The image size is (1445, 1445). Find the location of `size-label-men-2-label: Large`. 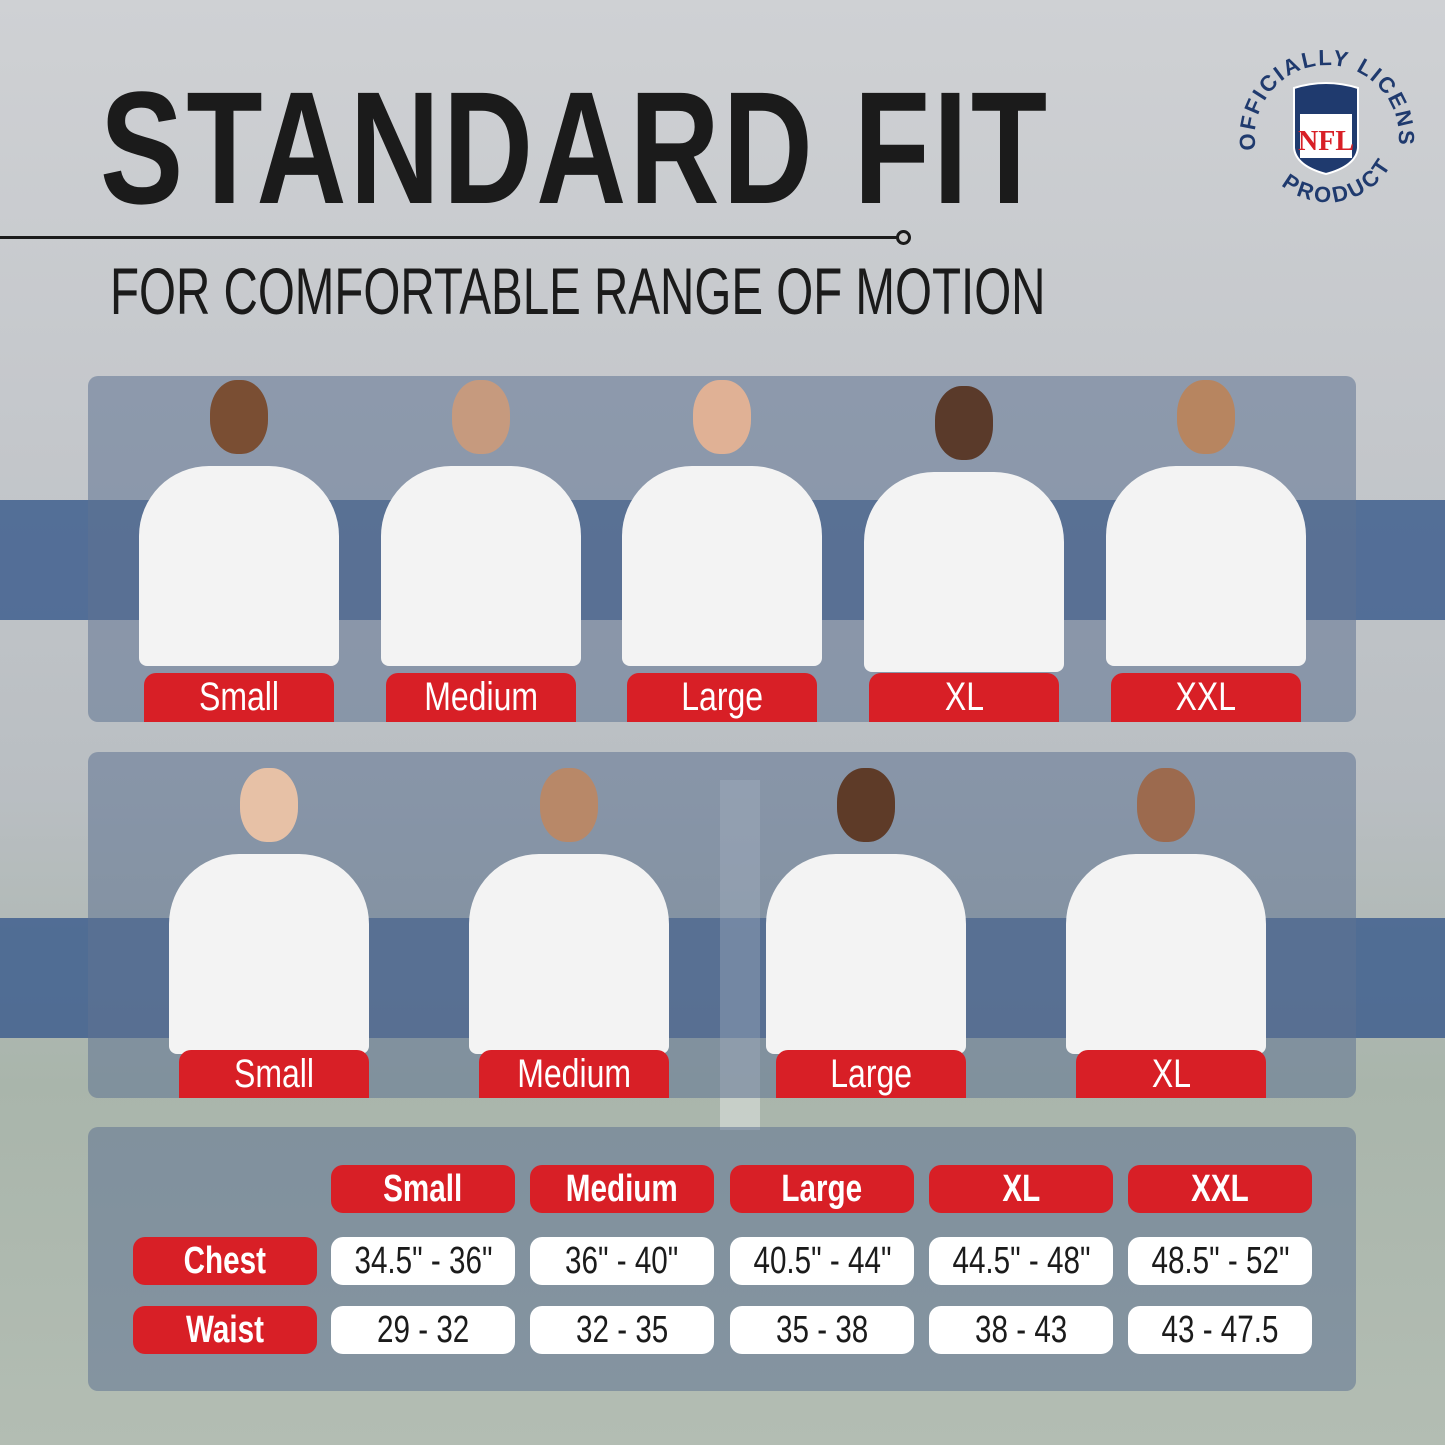

size-label-men-2-label: Large is located at coordinates (722, 697).